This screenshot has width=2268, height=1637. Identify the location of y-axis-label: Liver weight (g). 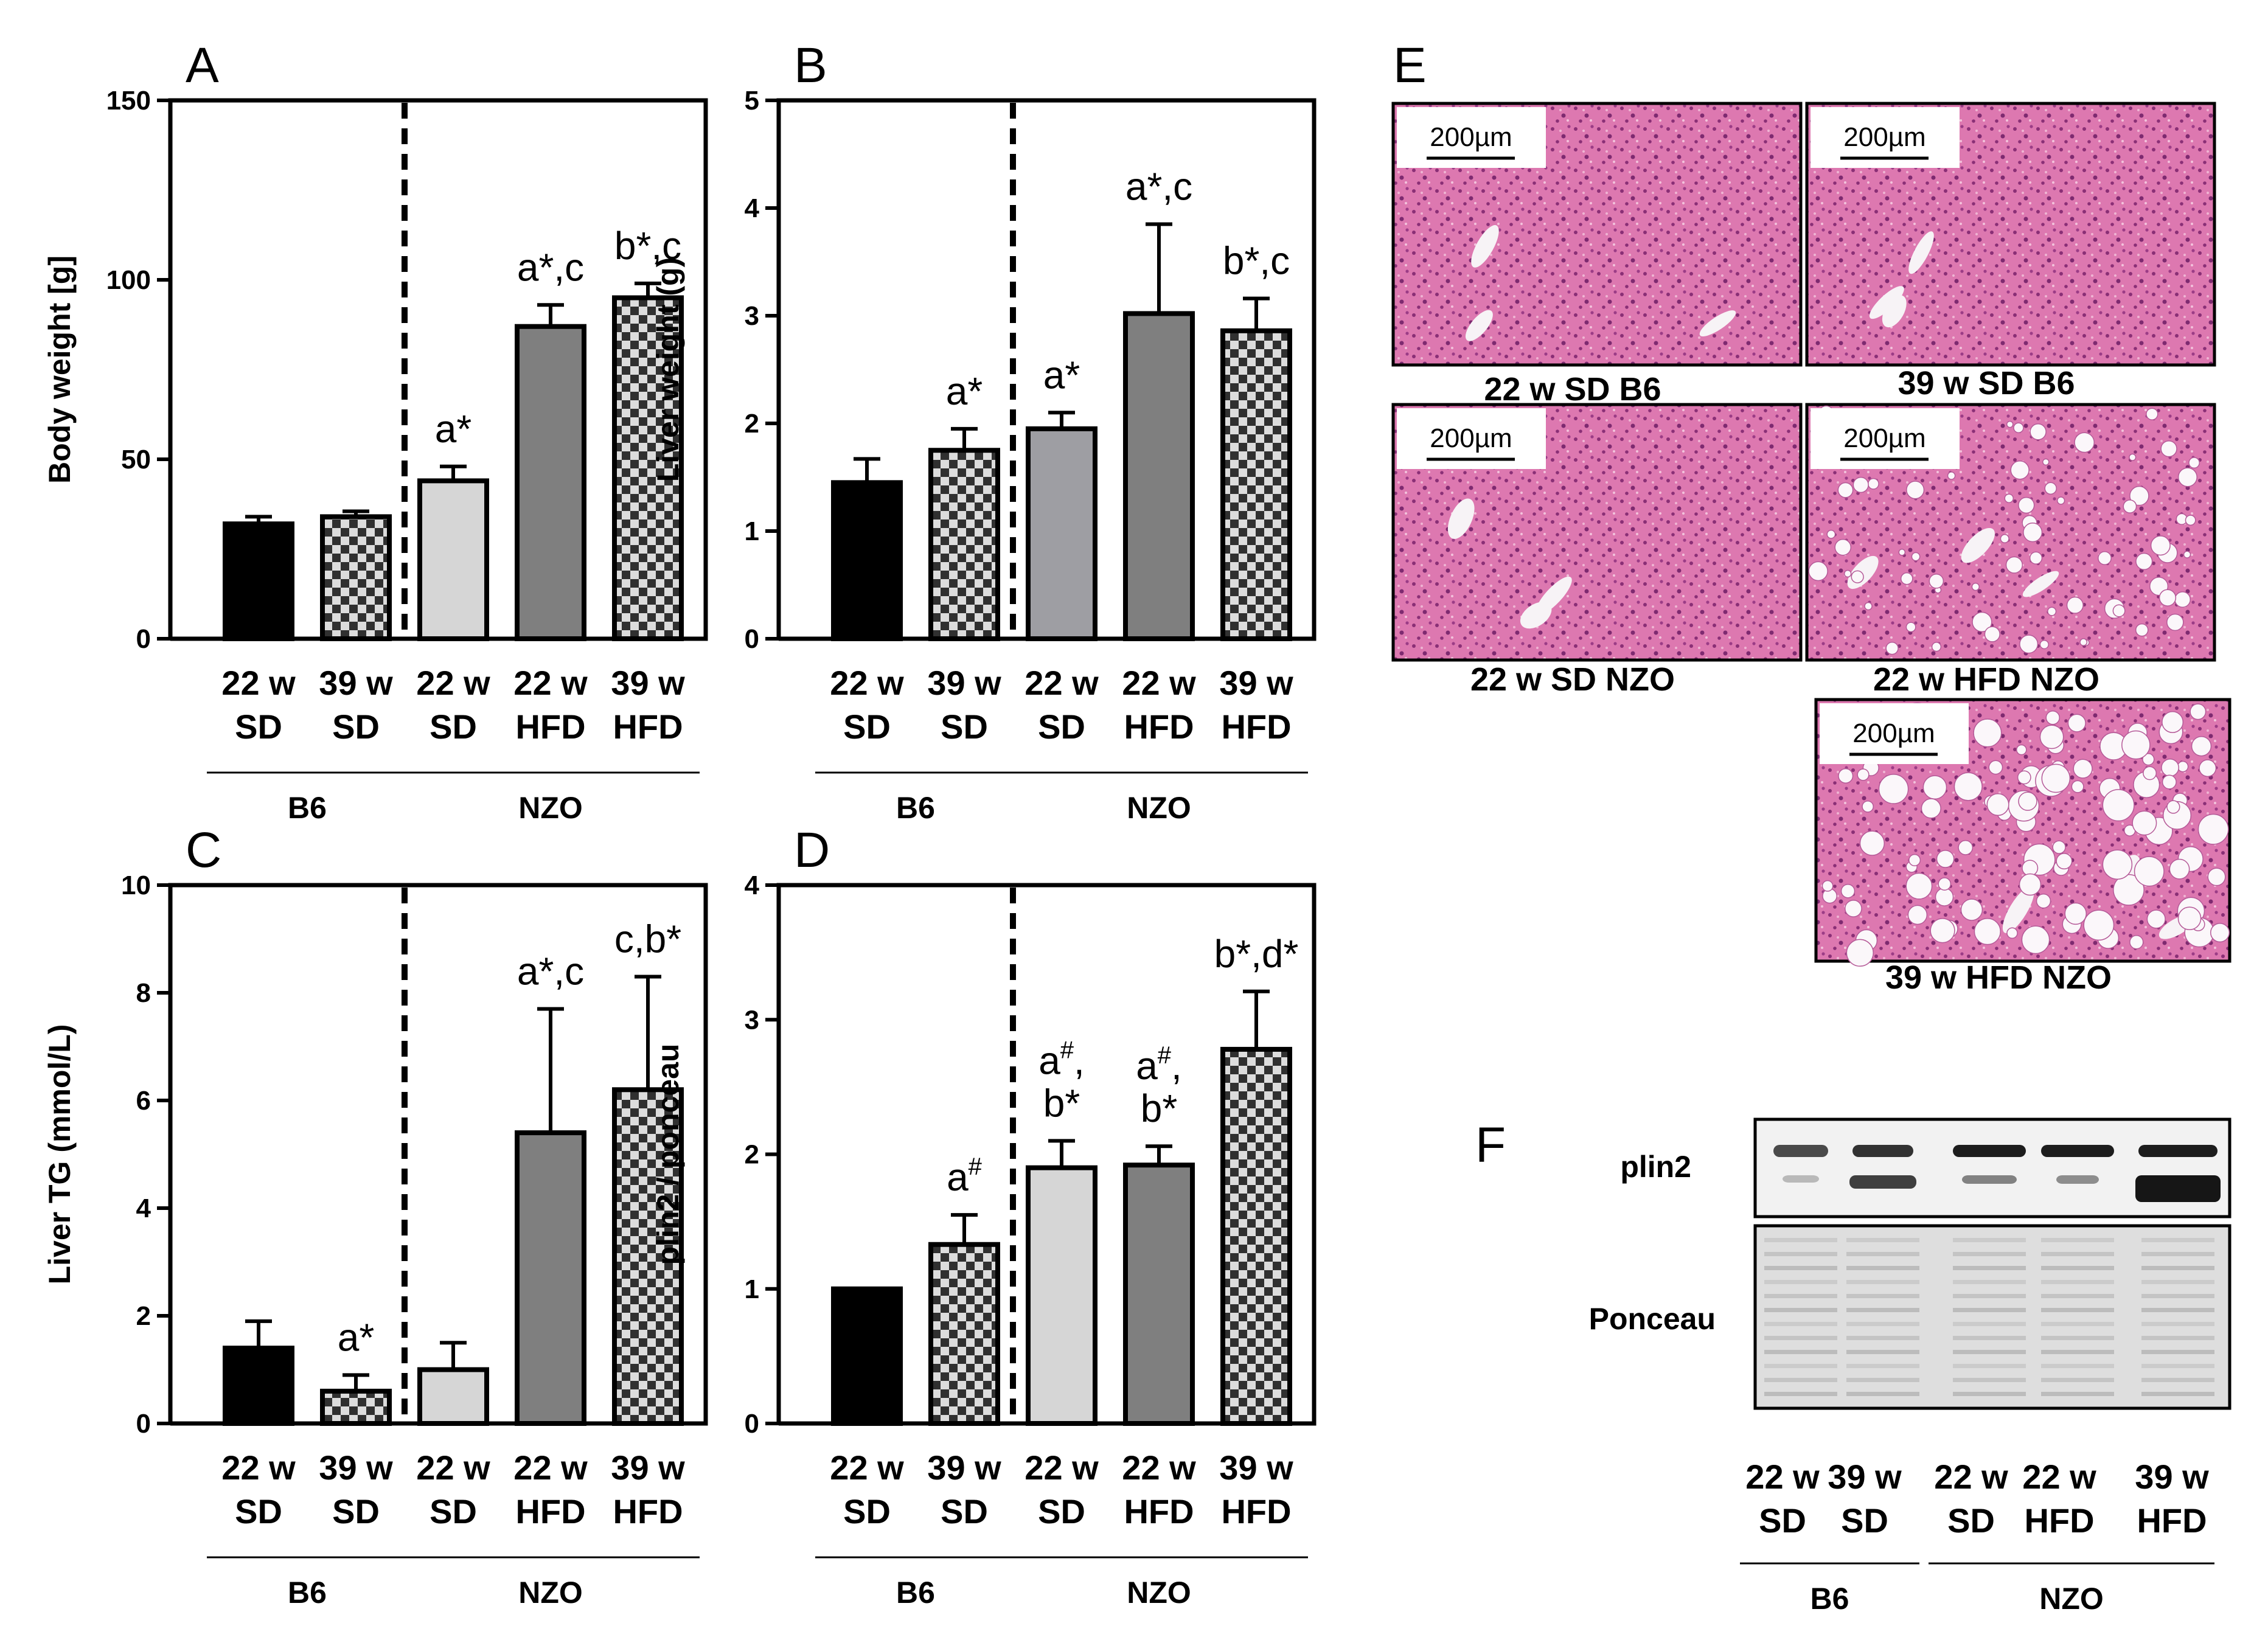
(668, 369).